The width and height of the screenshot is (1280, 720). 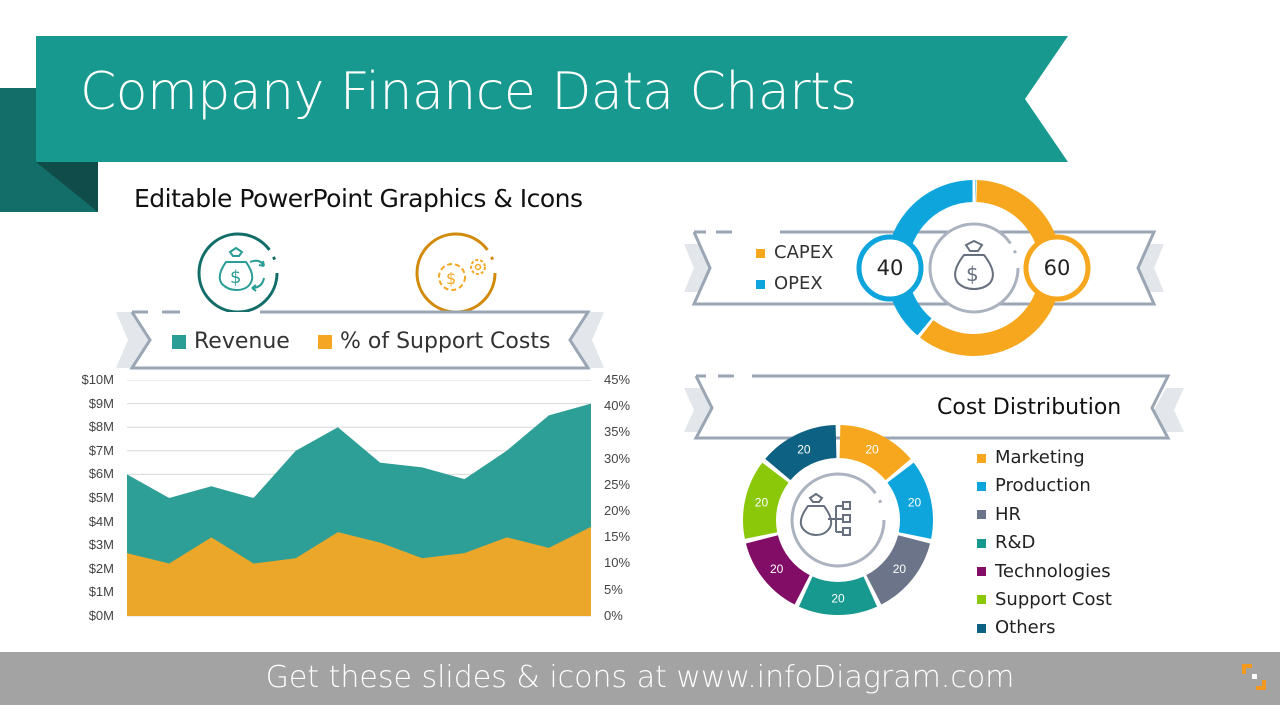 What do you see at coordinates (760, 284) in the screenshot?
I see `opex-swatch` at bounding box center [760, 284].